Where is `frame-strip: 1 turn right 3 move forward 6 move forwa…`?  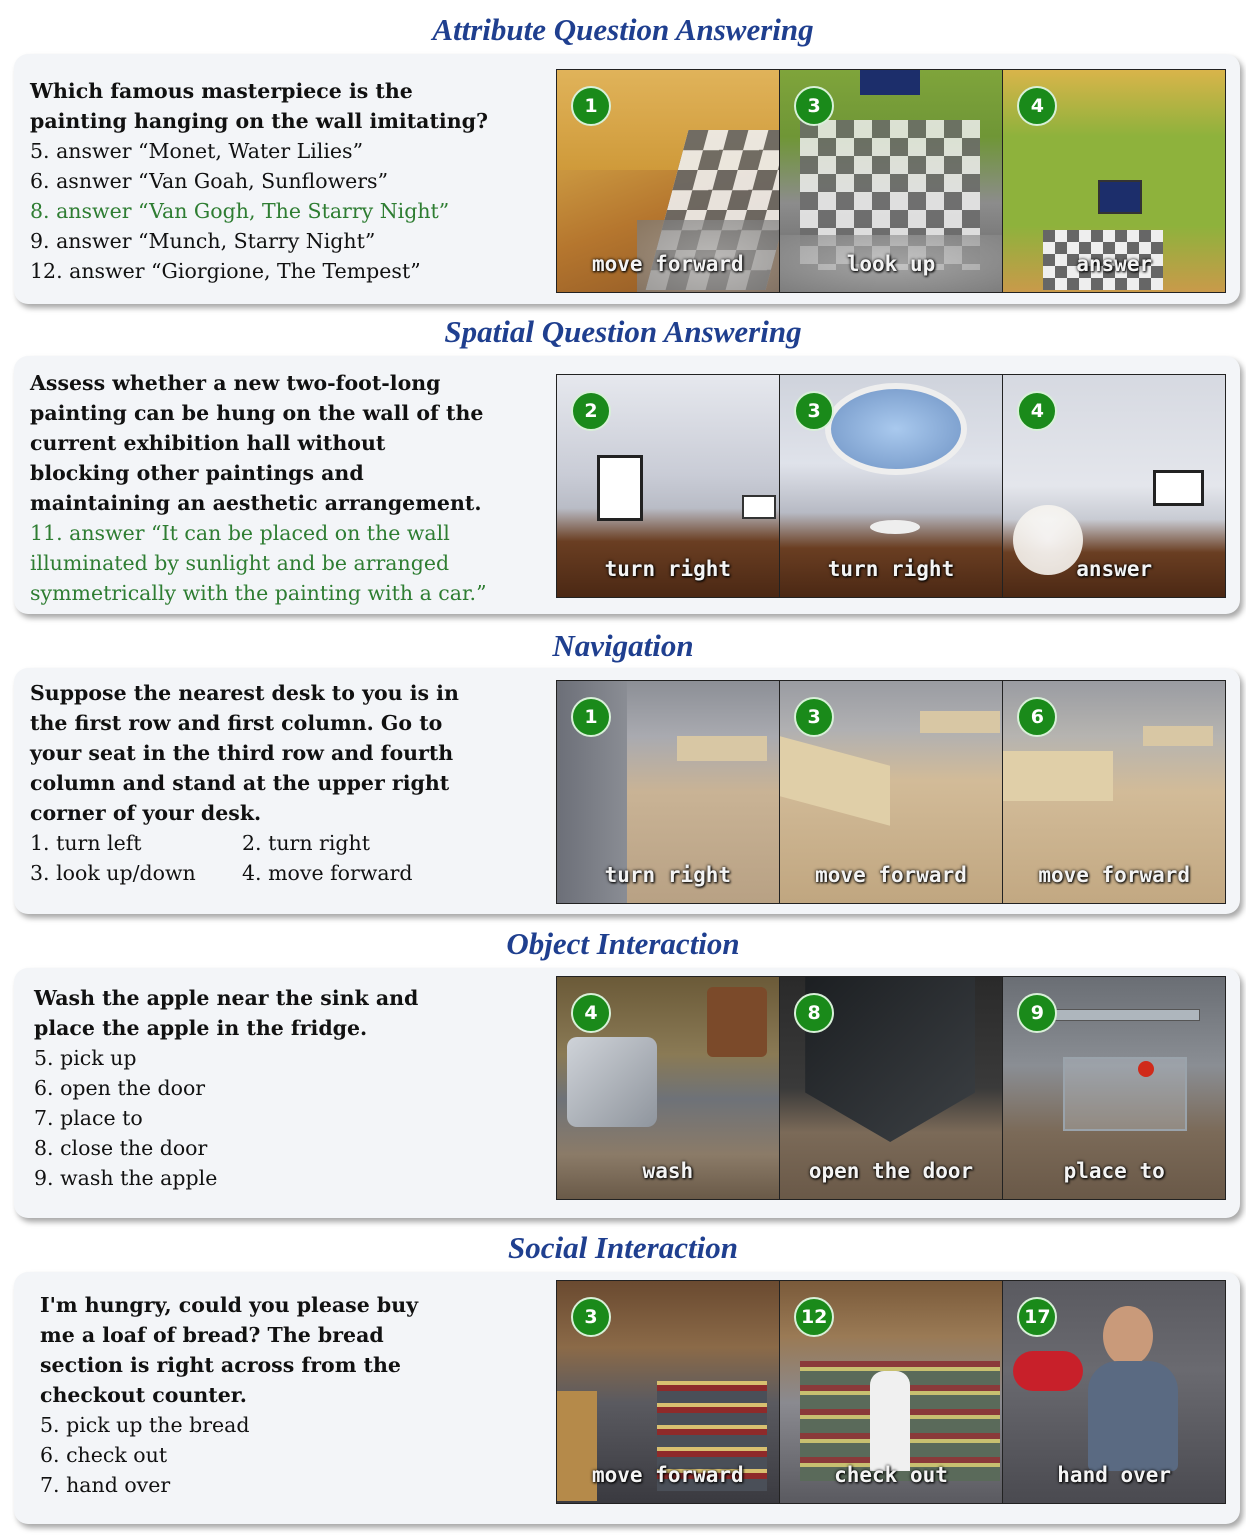 frame-strip: 1 turn right 3 move forward 6 move forwa… is located at coordinates (891, 792).